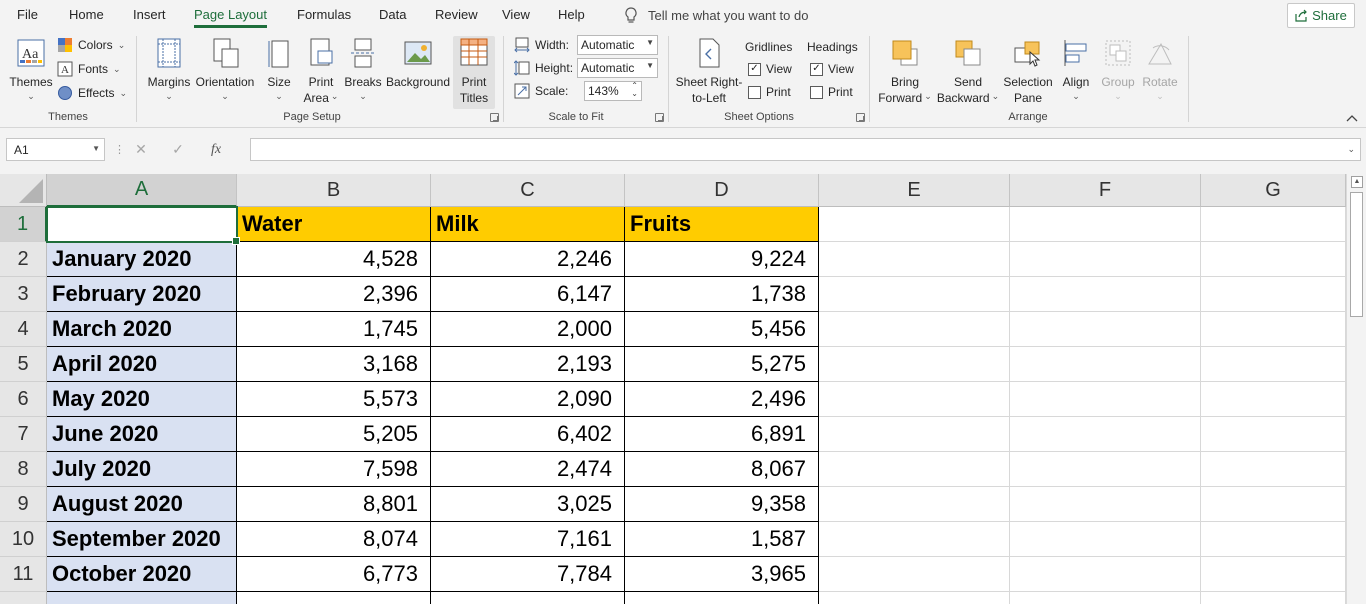 The image size is (1366, 604). Describe the element at coordinates (1105, 190) in the screenshot. I see `column-header-f: F` at that location.